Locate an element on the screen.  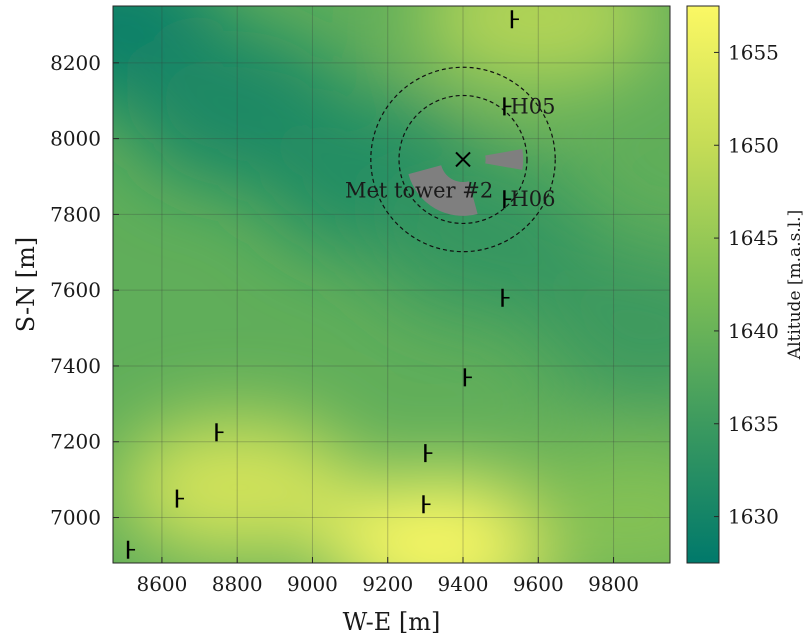
y-tick-label: 7200 is located at coordinates (75, 442).